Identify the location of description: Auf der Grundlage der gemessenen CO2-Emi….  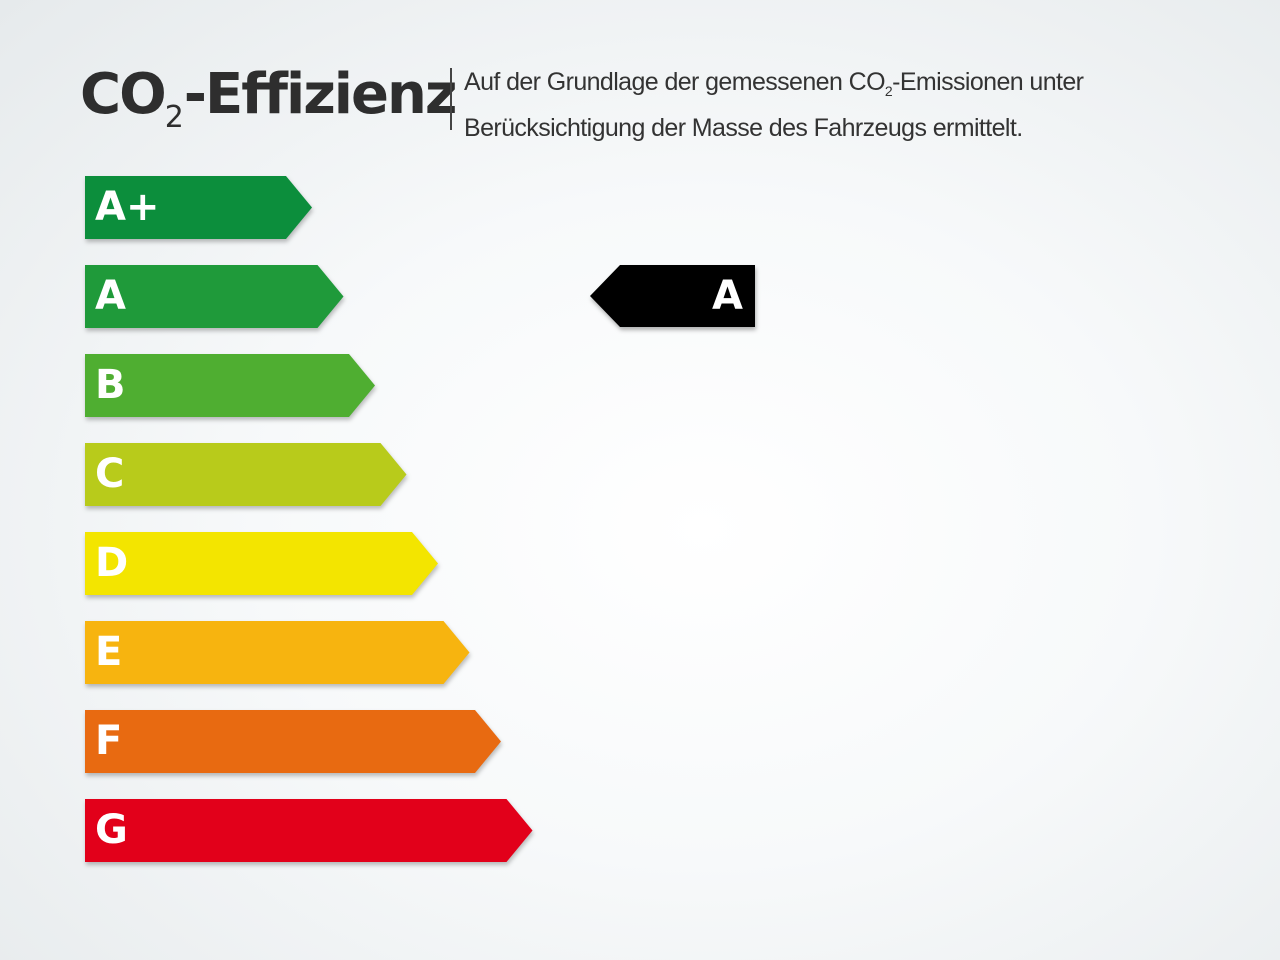
(774, 105).